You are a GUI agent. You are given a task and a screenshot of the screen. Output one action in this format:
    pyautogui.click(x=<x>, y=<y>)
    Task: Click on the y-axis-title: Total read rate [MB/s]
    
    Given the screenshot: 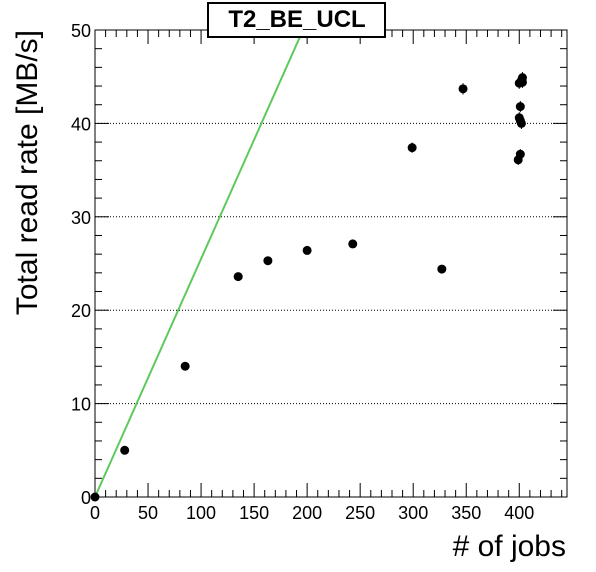 What is the action you would take?
    pyautogui.click(x=27, y=172)
    